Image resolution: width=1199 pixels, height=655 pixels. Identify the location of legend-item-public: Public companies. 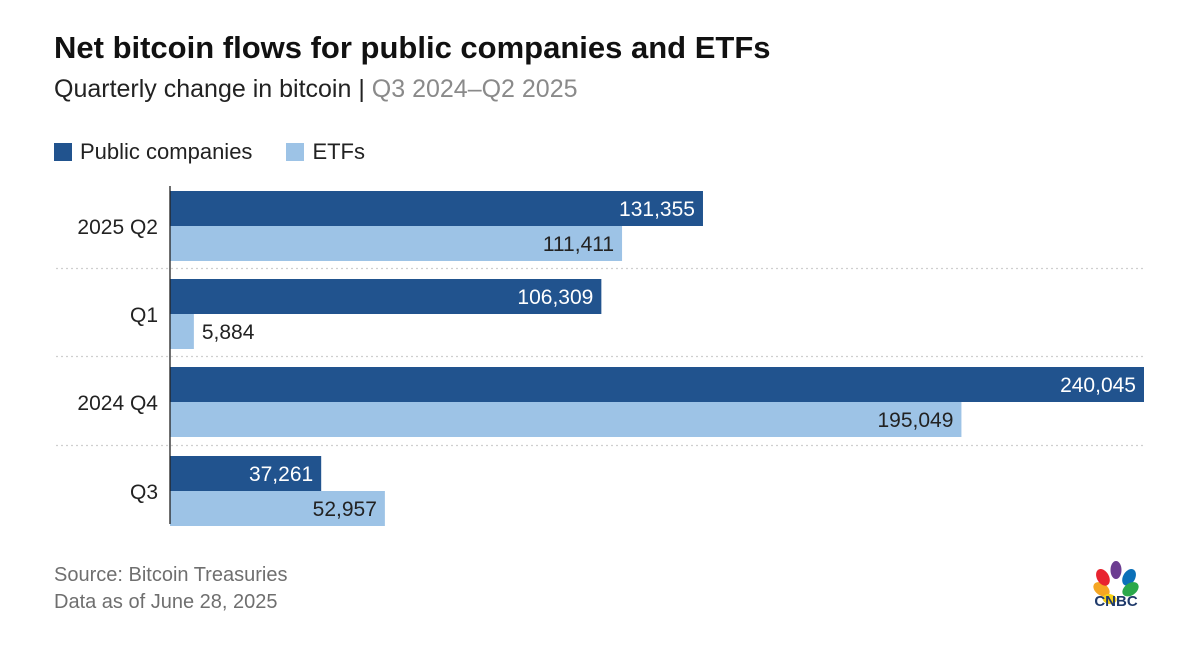
(153, 152).